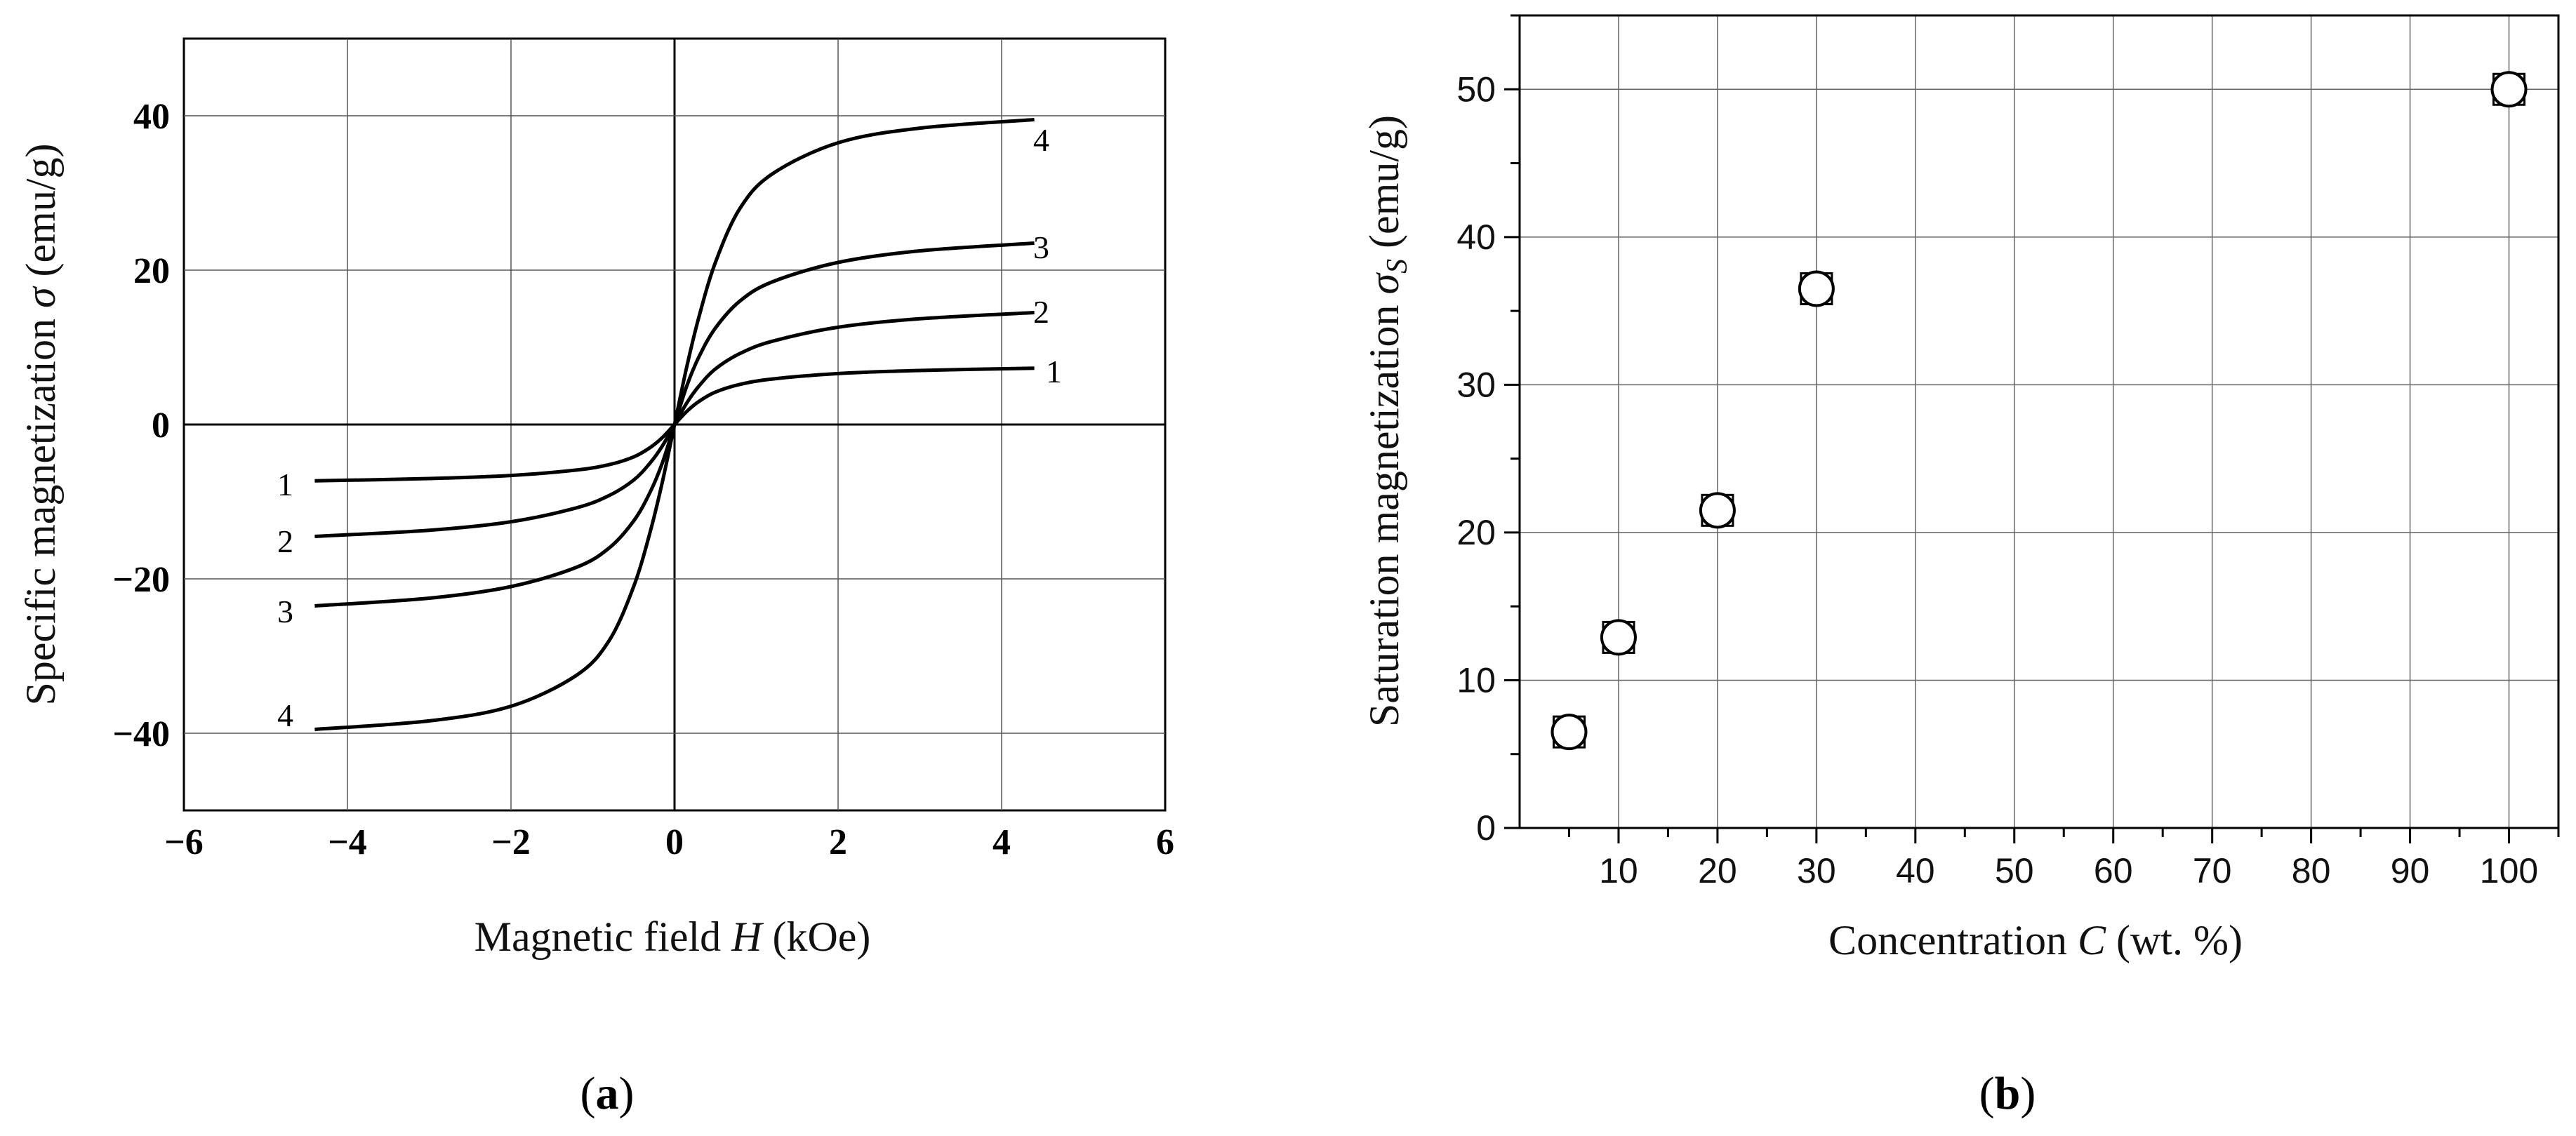 The height and width of the screenshot is (1136, 2576). I want to click on x-tick-label: −2, so click(511, 842).